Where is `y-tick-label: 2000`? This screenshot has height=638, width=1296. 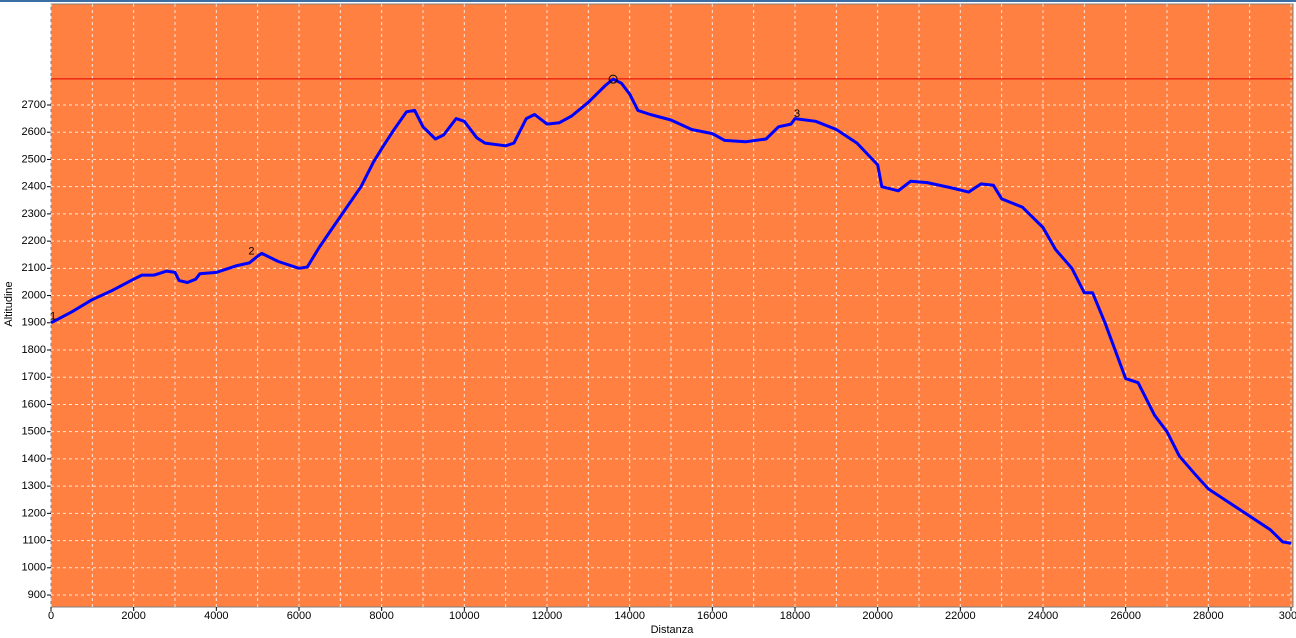 y-tick-label: 2000 is located at coordinates (34, 295).